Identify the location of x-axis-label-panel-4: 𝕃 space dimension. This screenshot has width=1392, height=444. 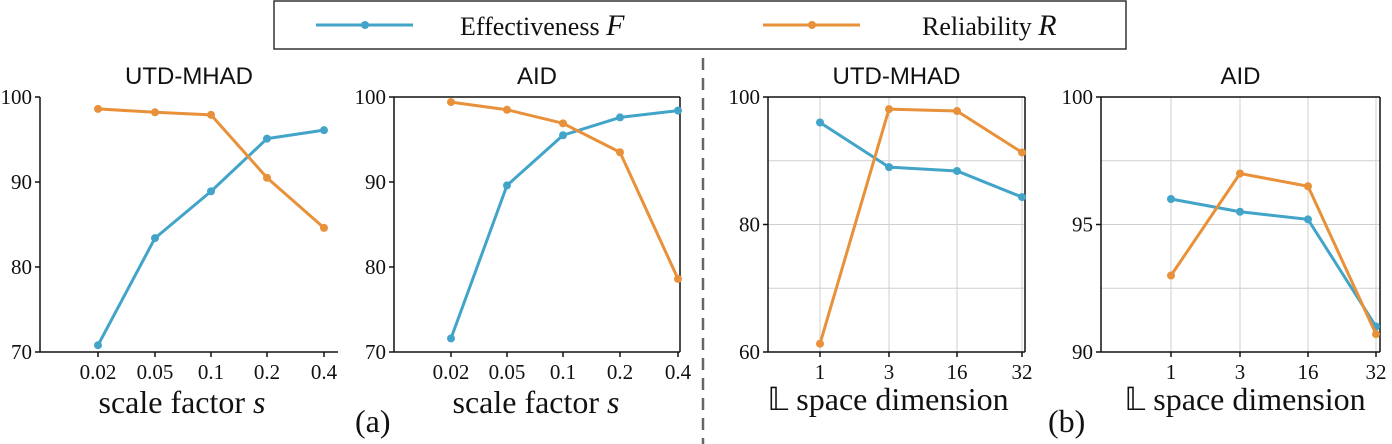
(1244, 399).